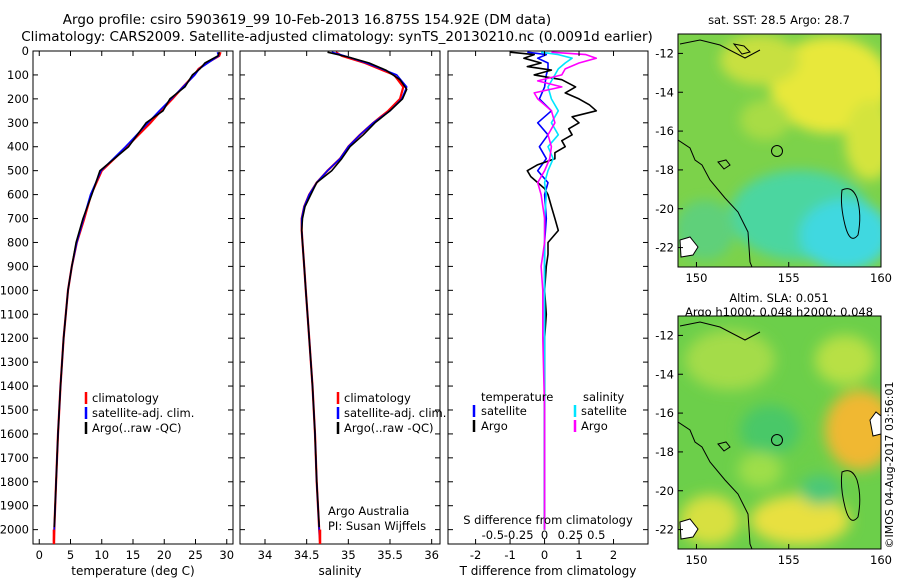 This screenshot has width=900, height=580. Describe the element at coordinates (517, 397) in the screenshot. I see `legend-header-temperature: temperature` at that location.